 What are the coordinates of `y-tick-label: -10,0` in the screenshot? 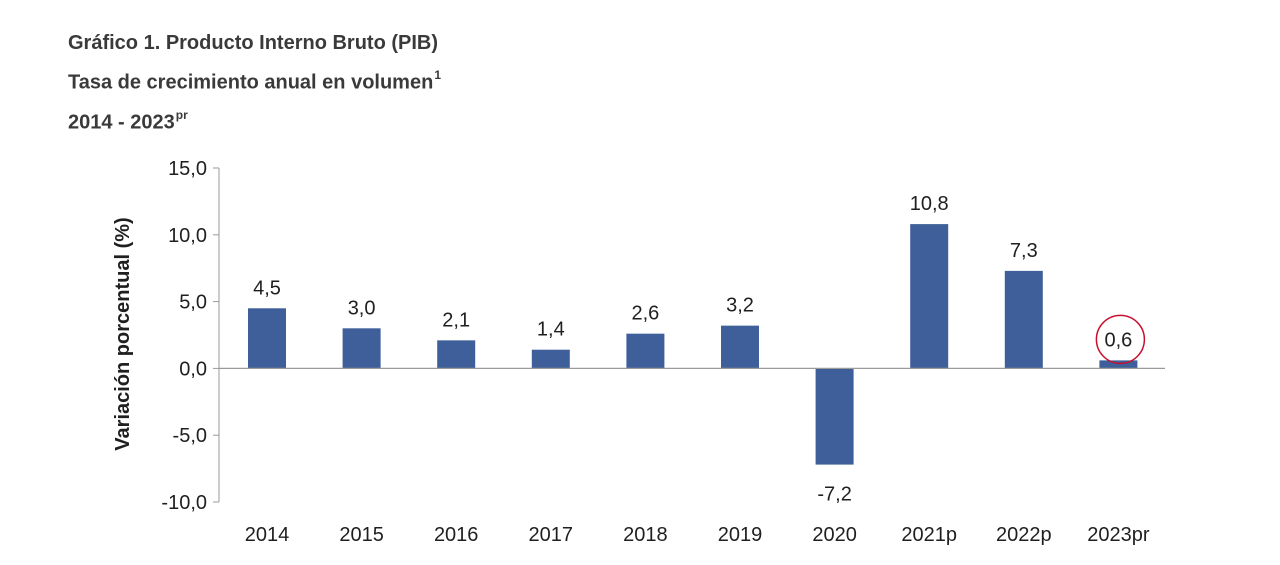 It's located at (184, 503).